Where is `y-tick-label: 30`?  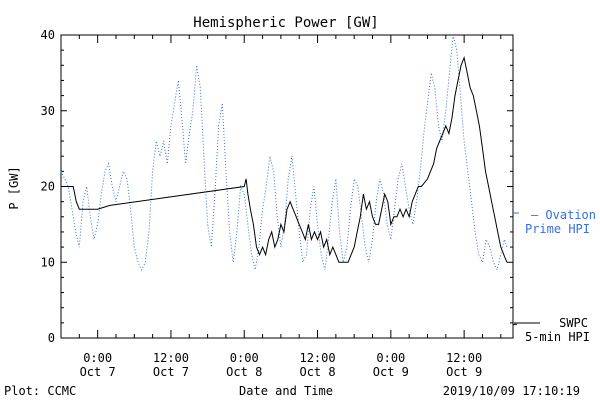 y-tick-label: 30 is located at coordinates (48, 111).